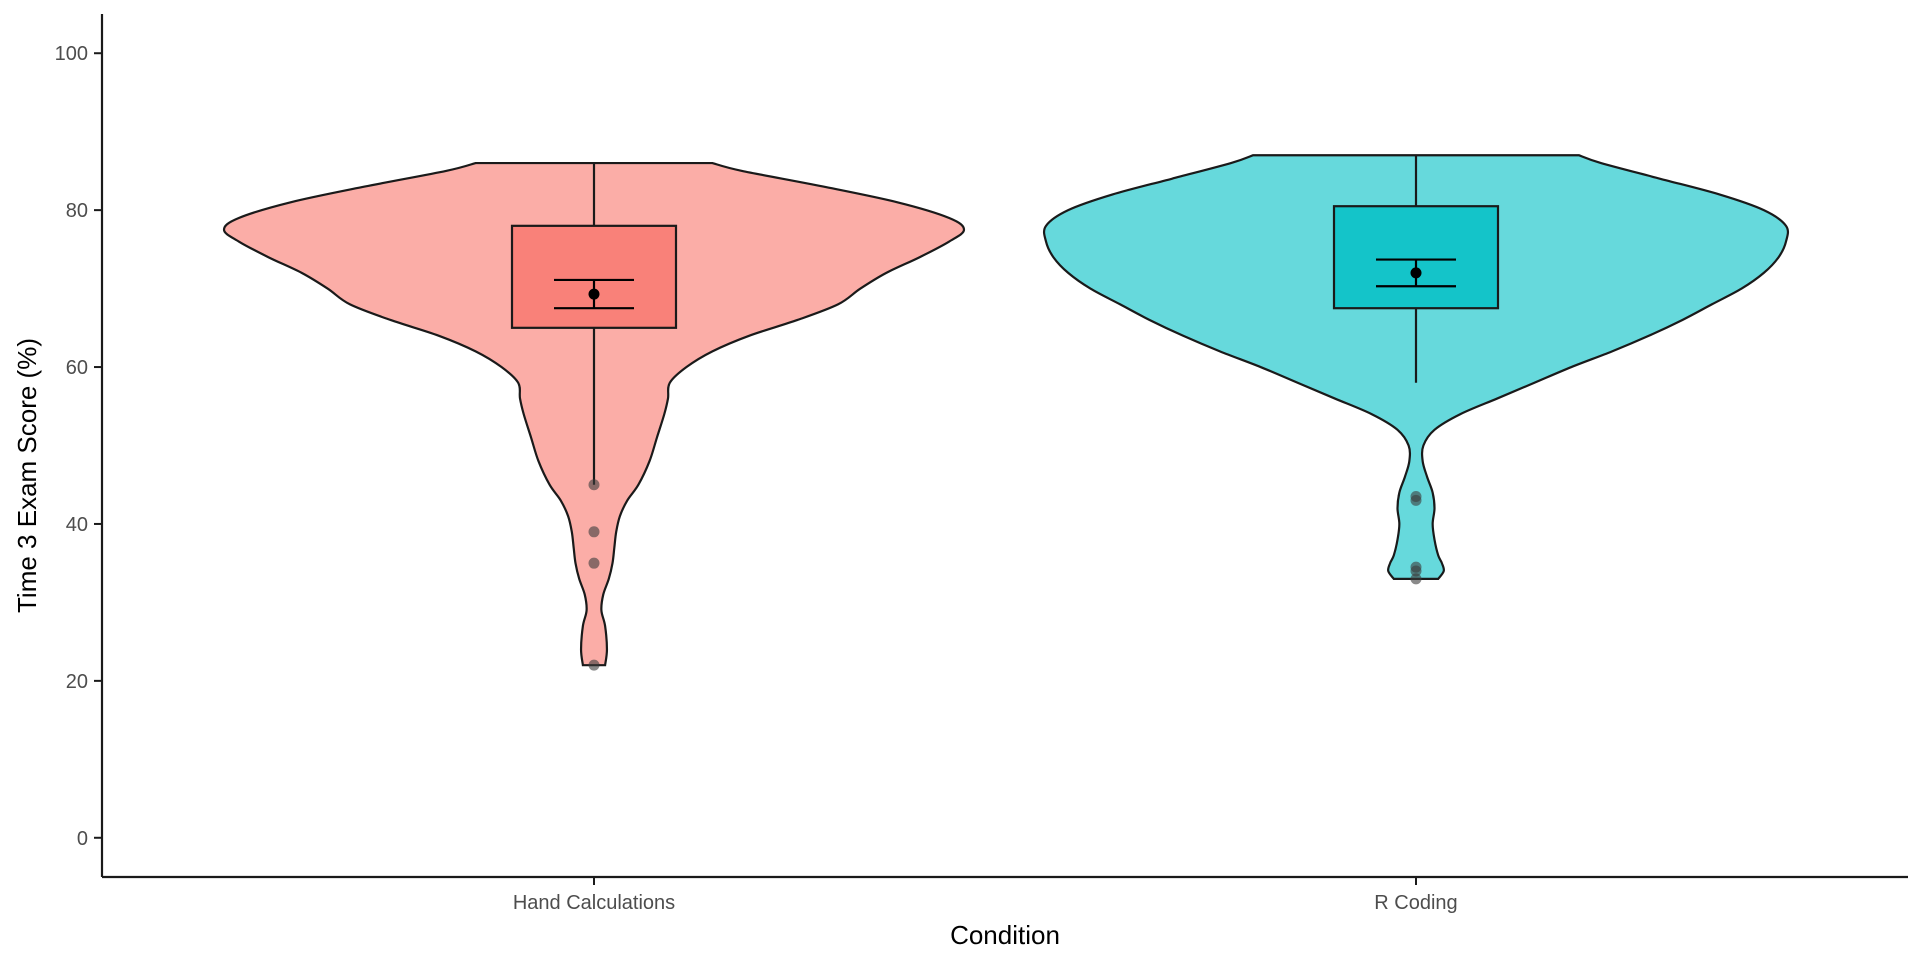 This screenshot has width=1920, height=960. I want to click on y-tick-label: 0, so click(82, 839).